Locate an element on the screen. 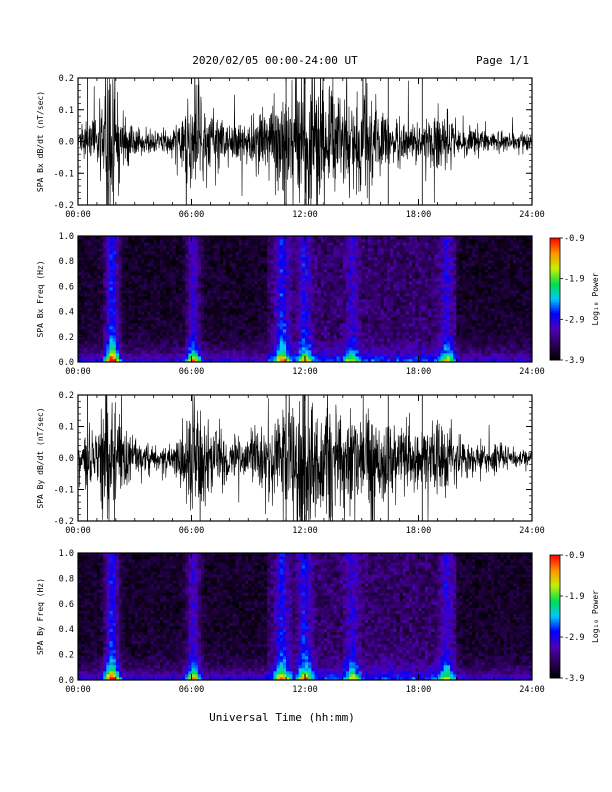 This screenshot has width=612, height=792. y-tick-label: 0.2 is located at coordinates (66, 79).